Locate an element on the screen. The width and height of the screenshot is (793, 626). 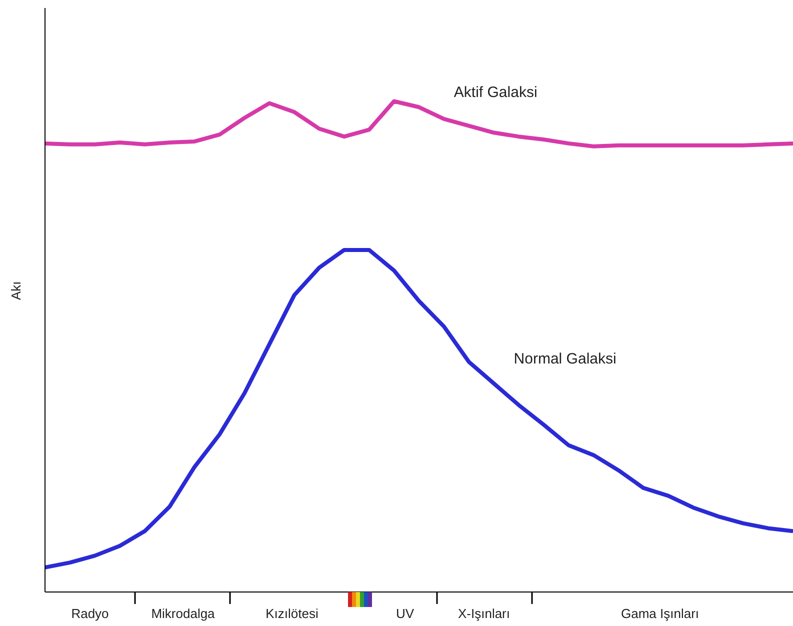
y-axis-title: Akı is located at coordinates (16, 290).